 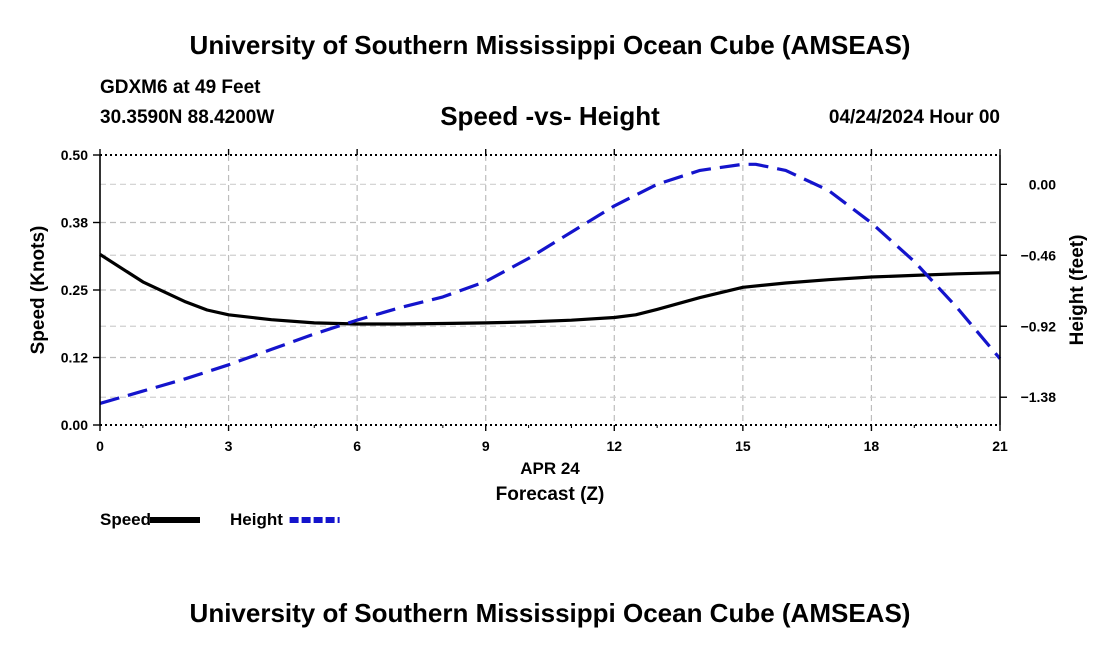 I want to click on x-axis-label: Forecast (Z), so click(x=550, y=494).